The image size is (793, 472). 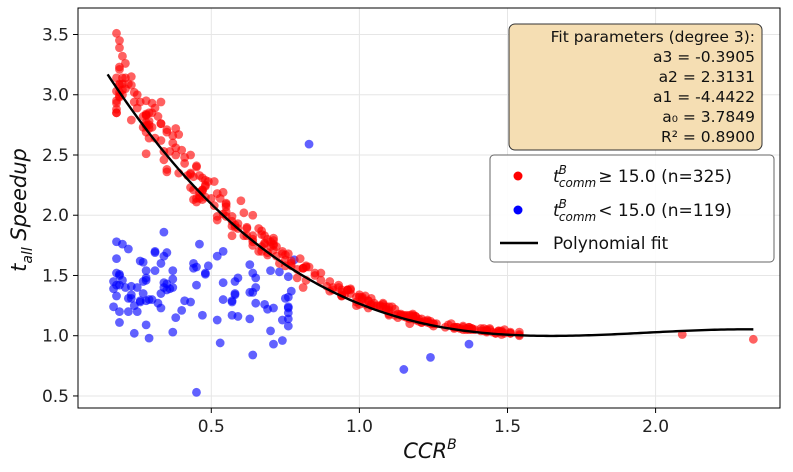 What do you see at coordinates (708, 117) in the screenshot?
I see `fit-param-a0: a₀ = 3.7849` at bounding box center [708, 117].